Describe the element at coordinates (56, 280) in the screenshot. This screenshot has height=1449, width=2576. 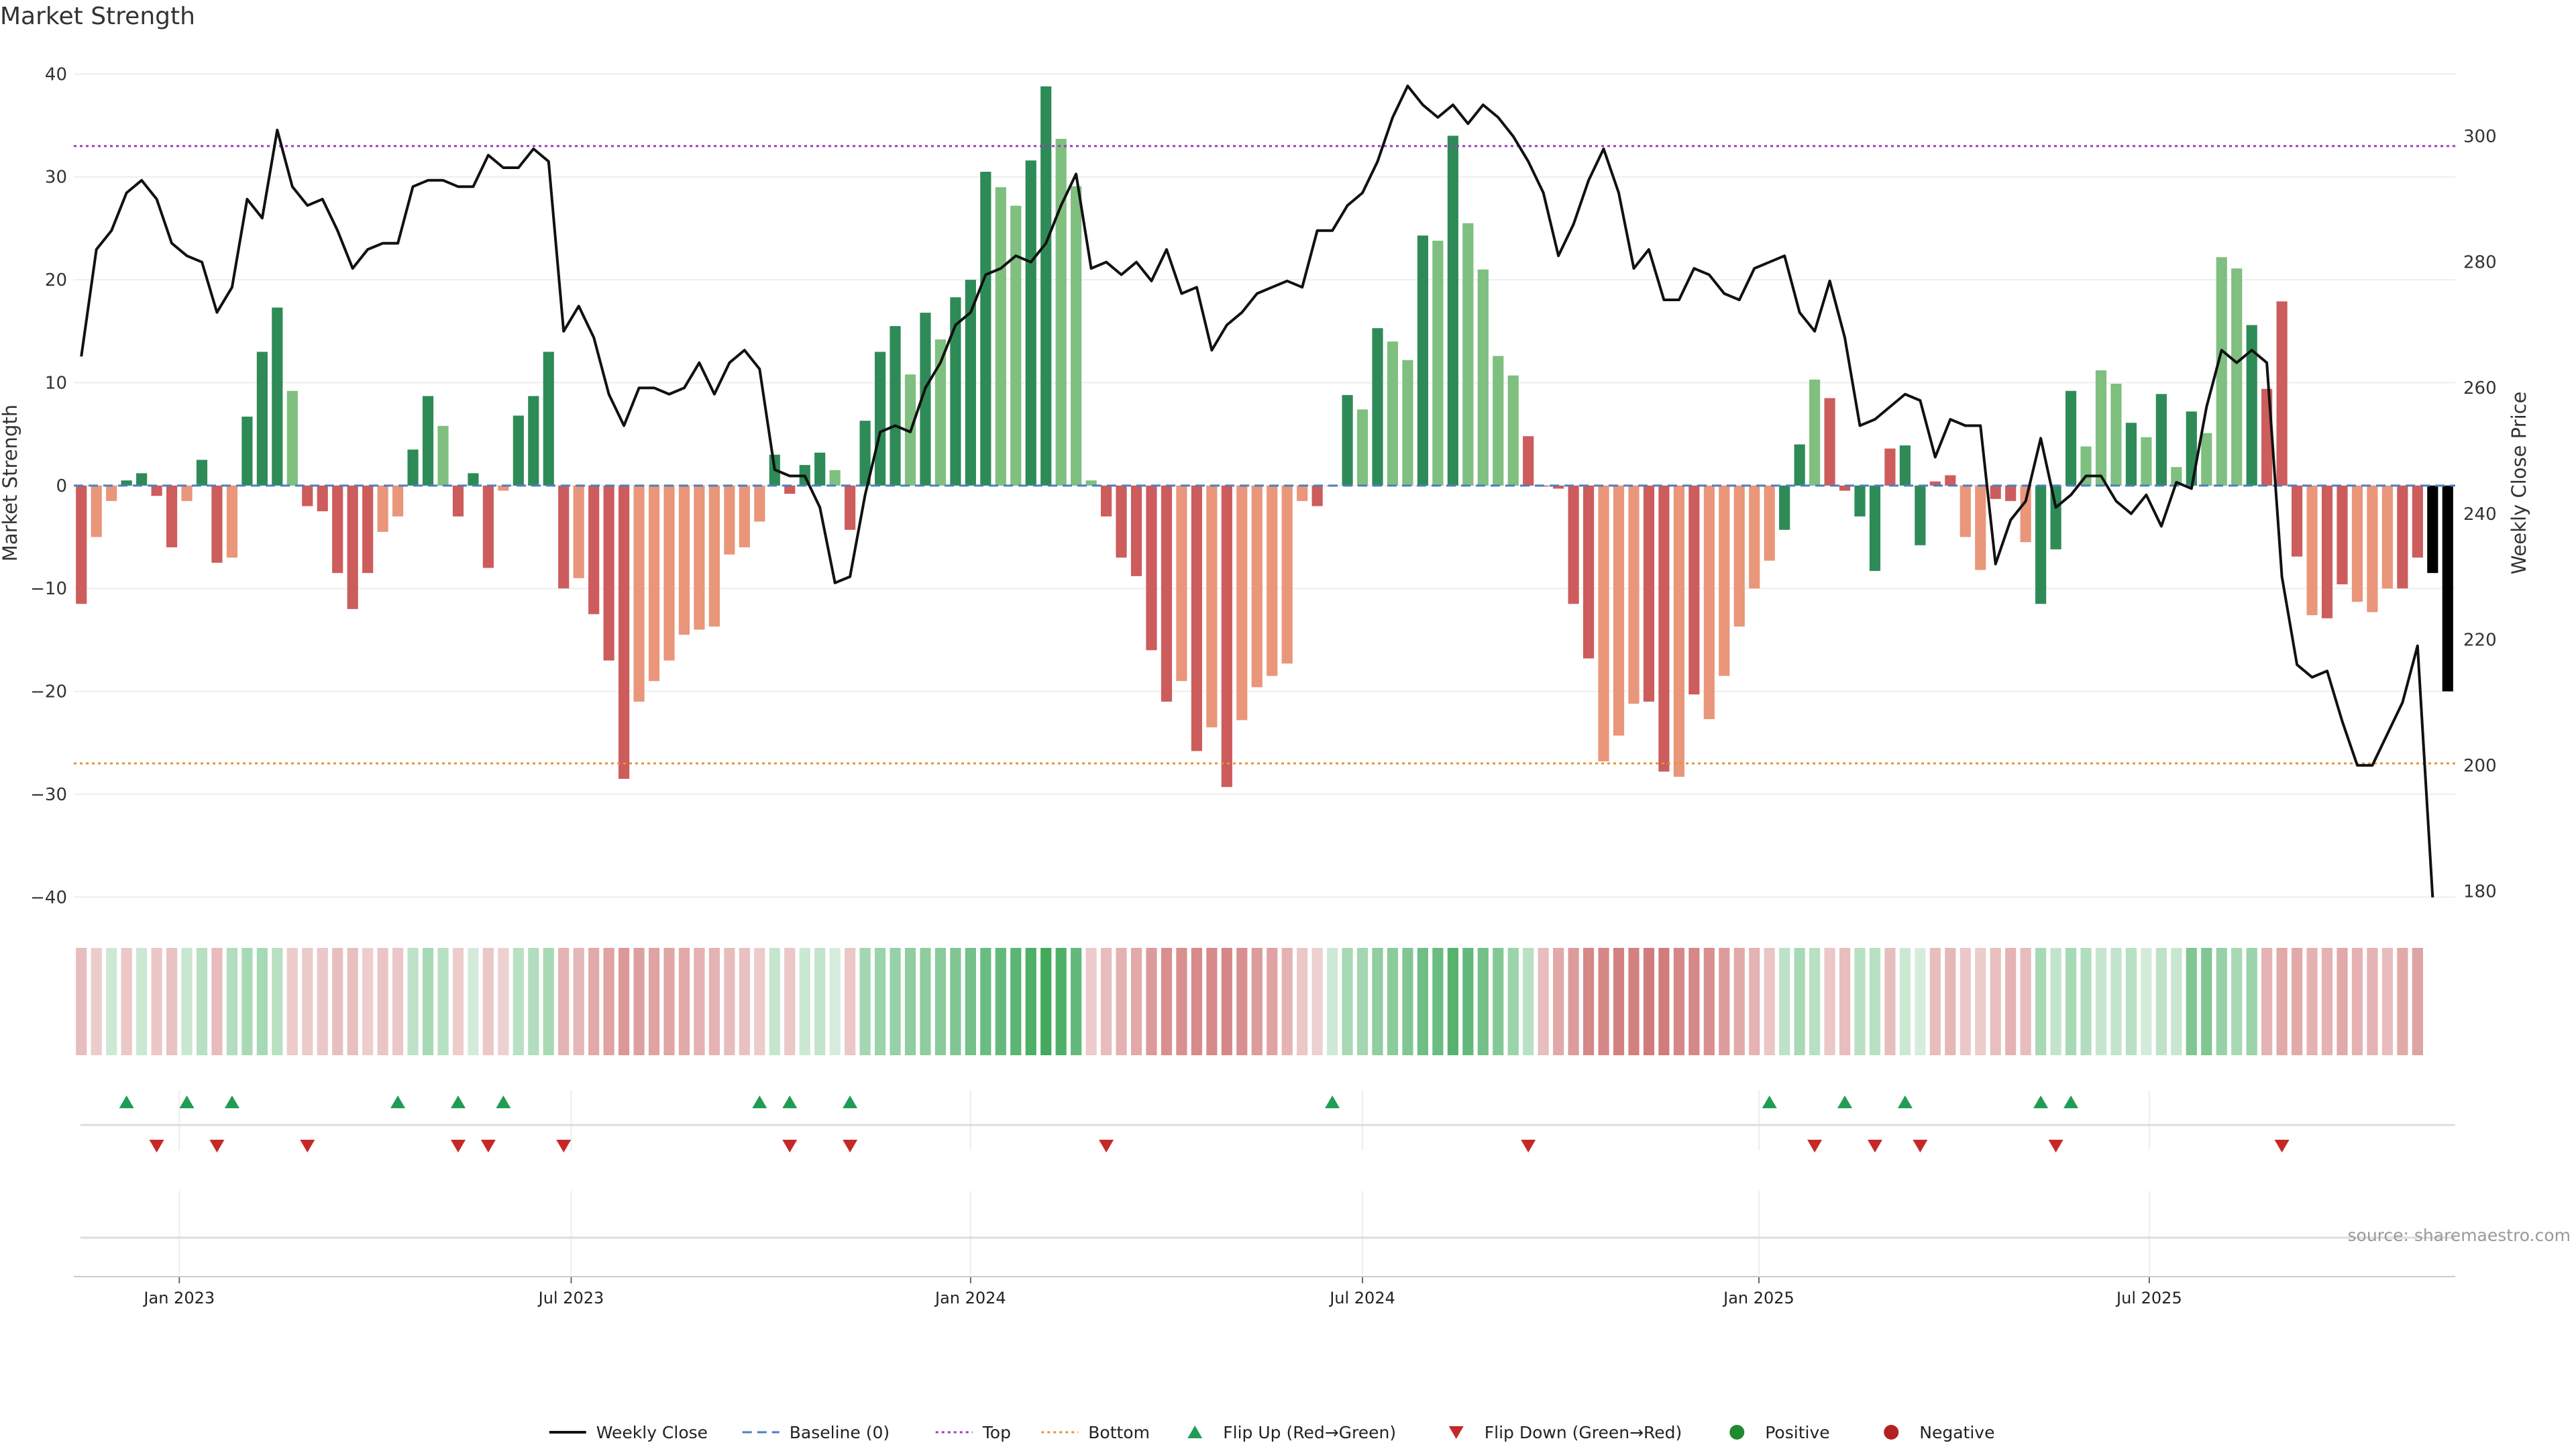
I see `y-tick-label: 20` at that location.